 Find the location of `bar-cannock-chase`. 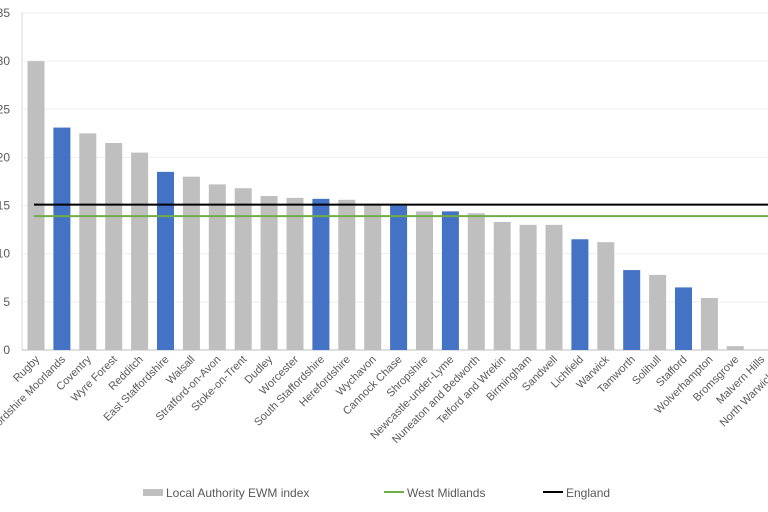

bar-cannock-chase is located at coordinates (399, 277).